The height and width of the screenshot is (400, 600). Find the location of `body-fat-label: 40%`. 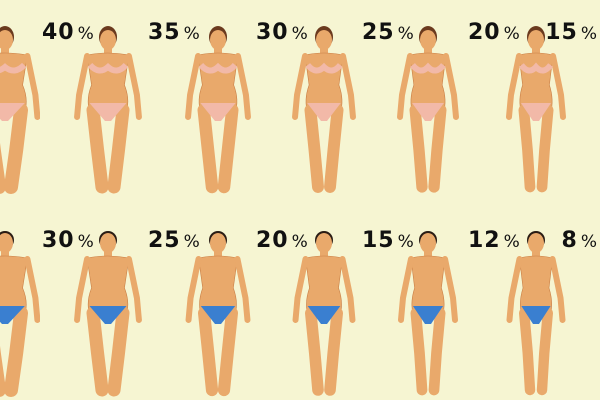

body-fat-label: 40% is located at coordinates (68, 32).